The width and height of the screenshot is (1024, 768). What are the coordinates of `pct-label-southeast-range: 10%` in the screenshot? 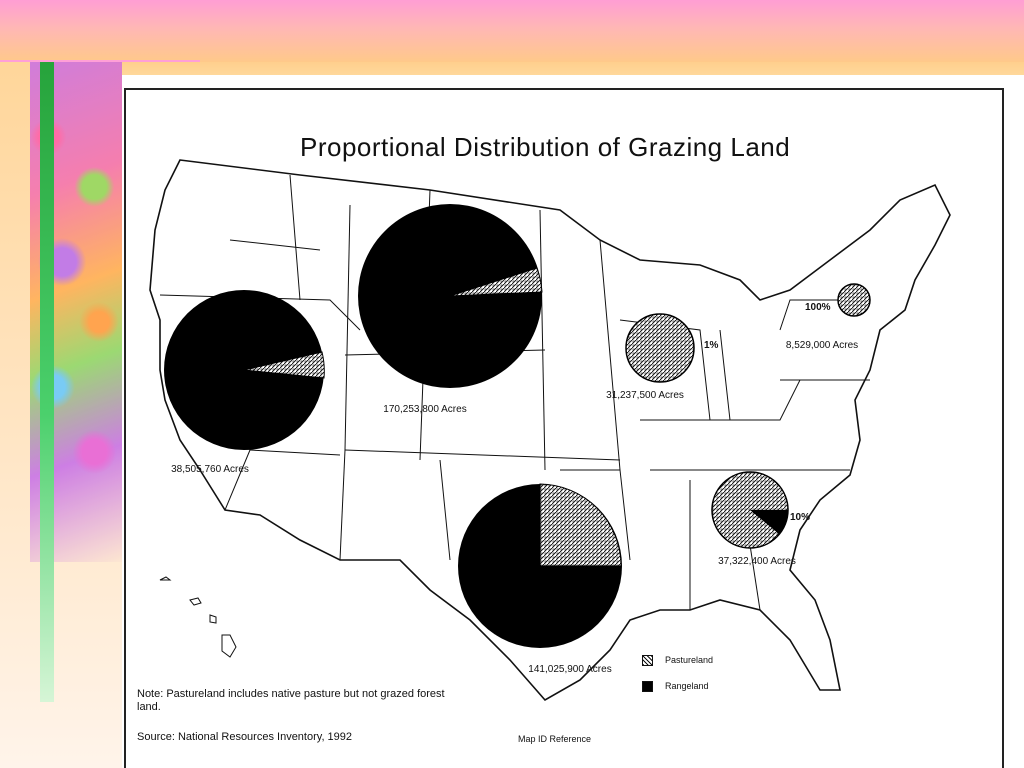 It's located at (800, 517).